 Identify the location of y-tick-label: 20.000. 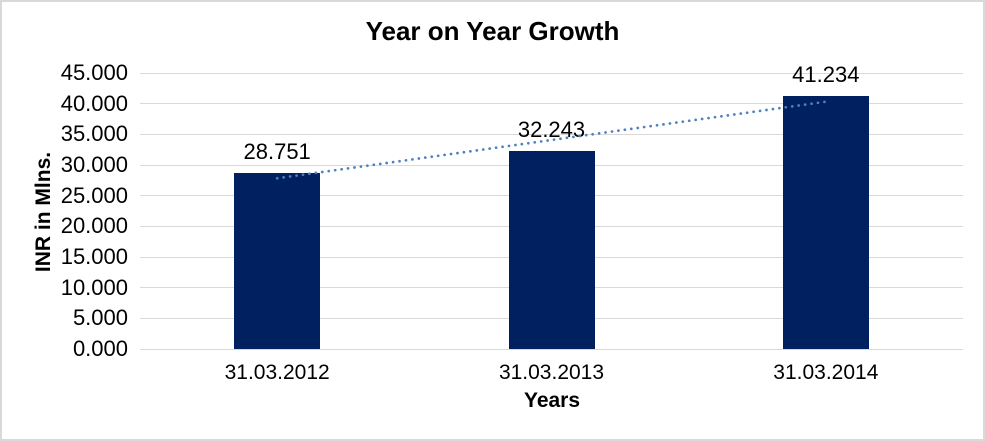
(94, 226).